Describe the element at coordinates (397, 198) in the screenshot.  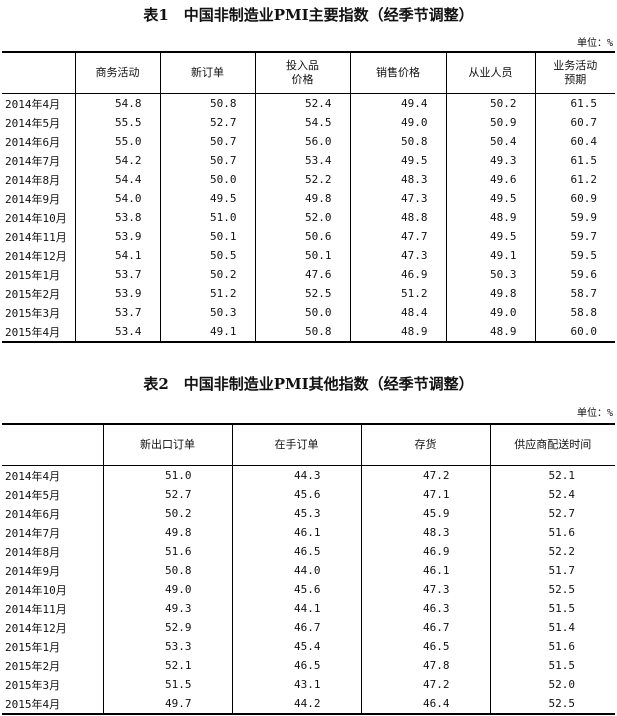
I see `cell-value: 47.3` at that location.